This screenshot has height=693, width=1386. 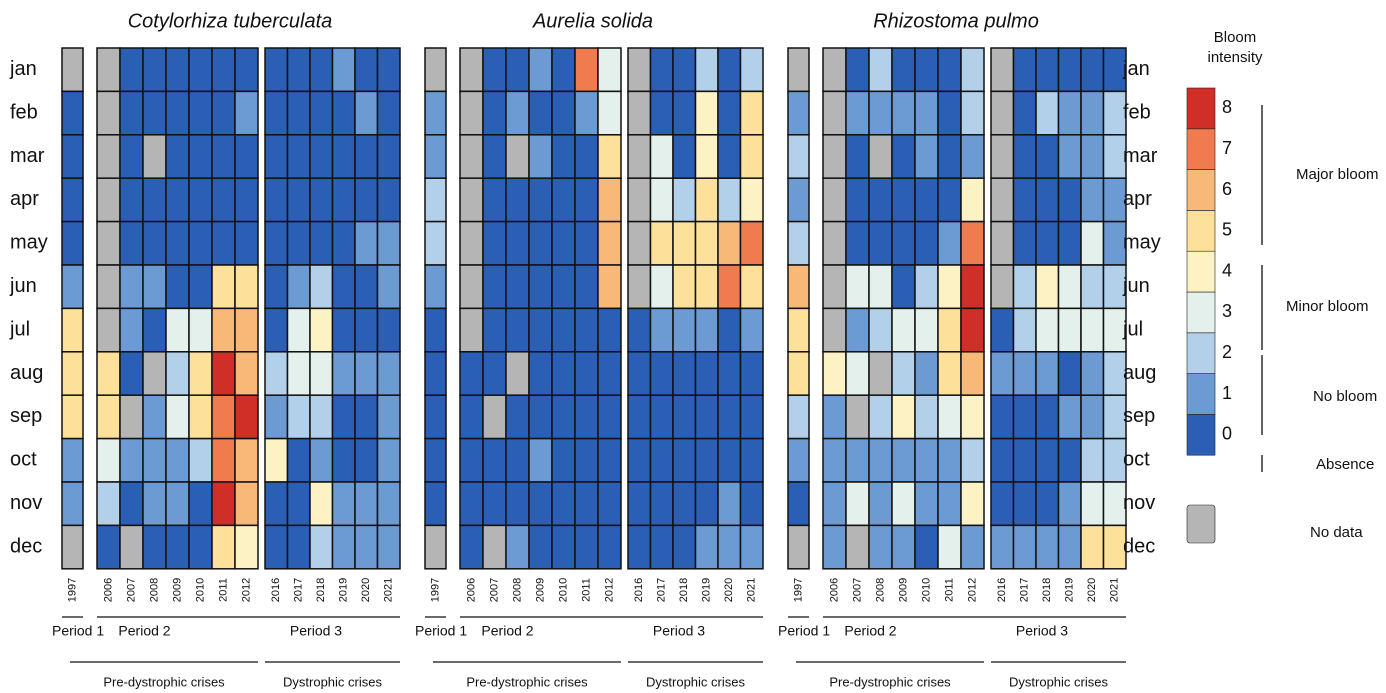 What do you see at coordinates (316, 631) in the screenshot?
I see `period-label: Period 3` at bounding box center [316, 631].